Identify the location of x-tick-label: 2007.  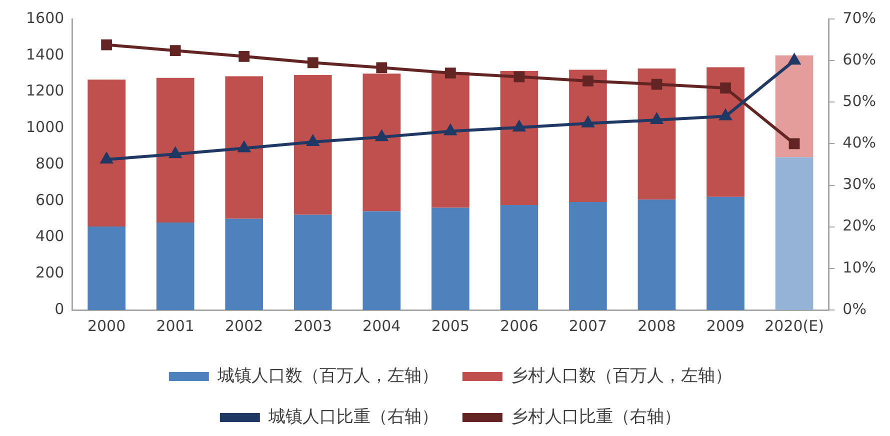
(588, 325).